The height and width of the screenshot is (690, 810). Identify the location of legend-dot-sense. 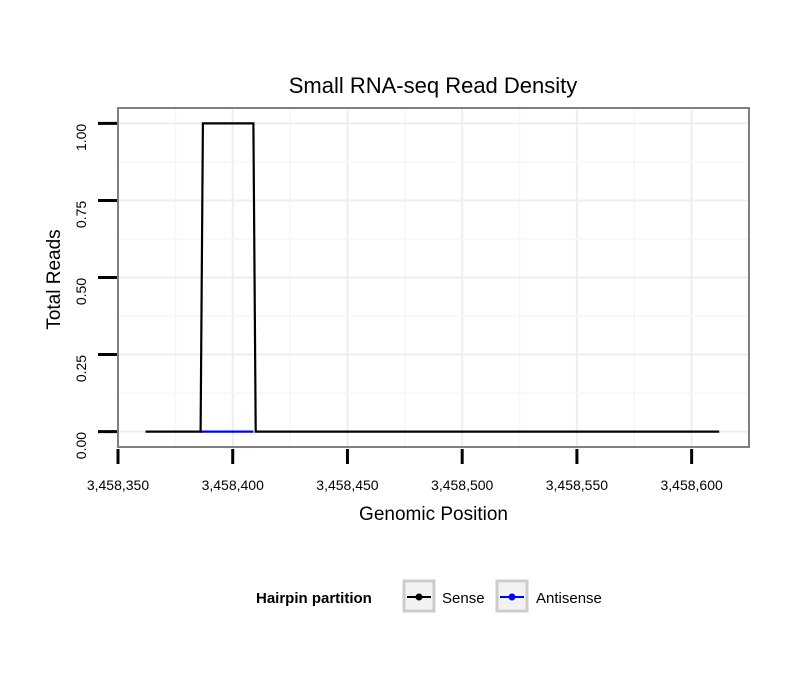
(419, 597).